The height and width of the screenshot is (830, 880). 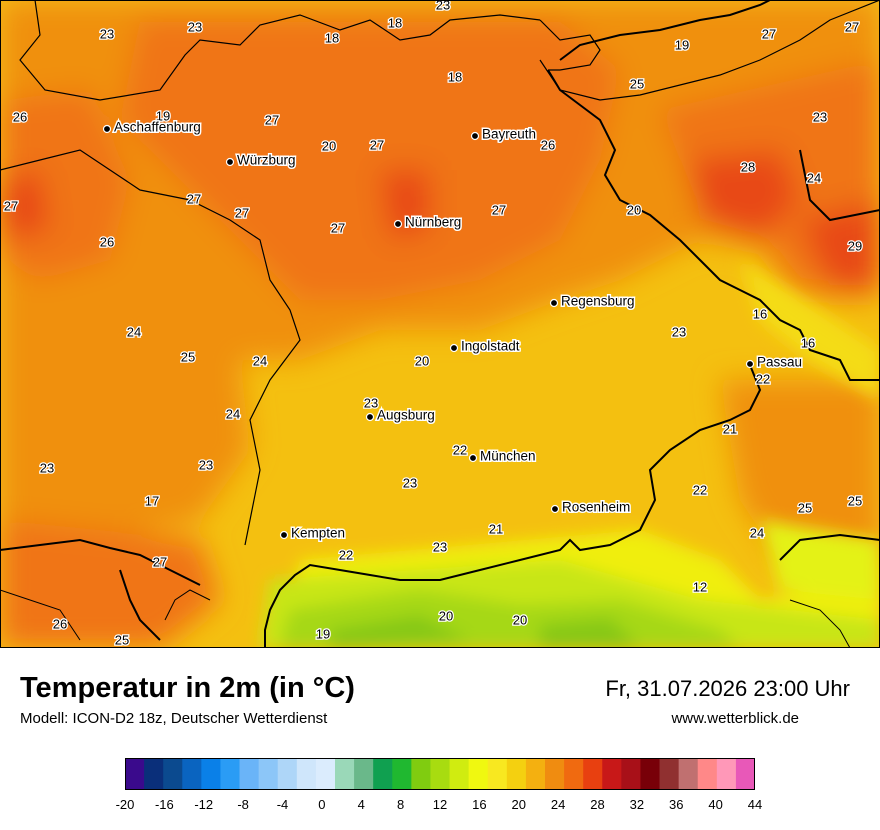 I want to click on scale-tick-label: -8, so click(x=243, y=804).